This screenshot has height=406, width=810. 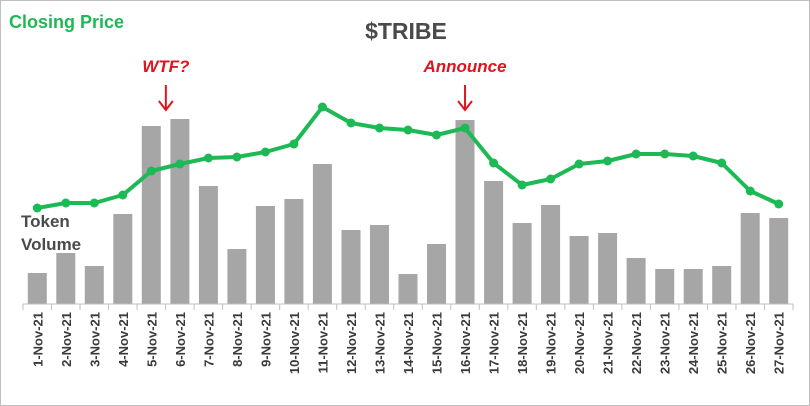 I want to click on x-tick-label: 17-Nov-21, so click(x=494, y=343).